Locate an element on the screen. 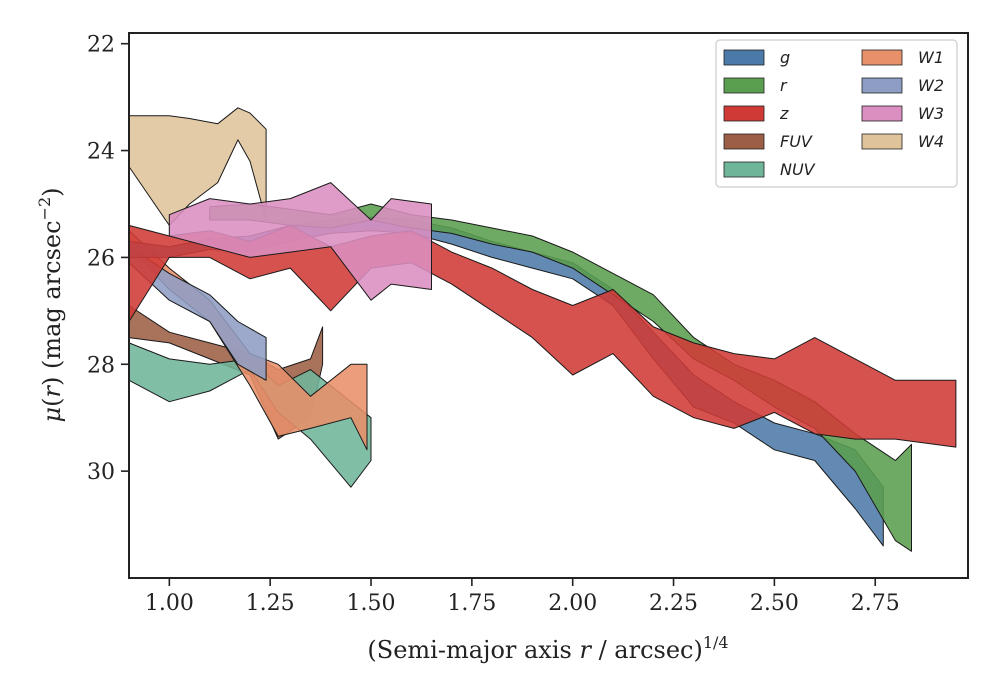 The height and width of the screenshot is (700, 1000). x-tick-label: 1.50 is located at coordinates (371, 603).